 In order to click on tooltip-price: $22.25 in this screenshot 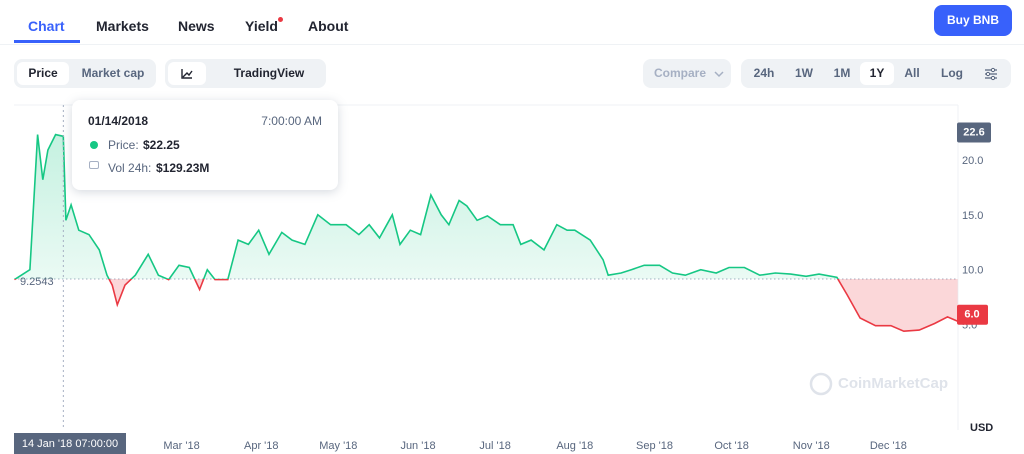, I will do `click(161, 145)`.